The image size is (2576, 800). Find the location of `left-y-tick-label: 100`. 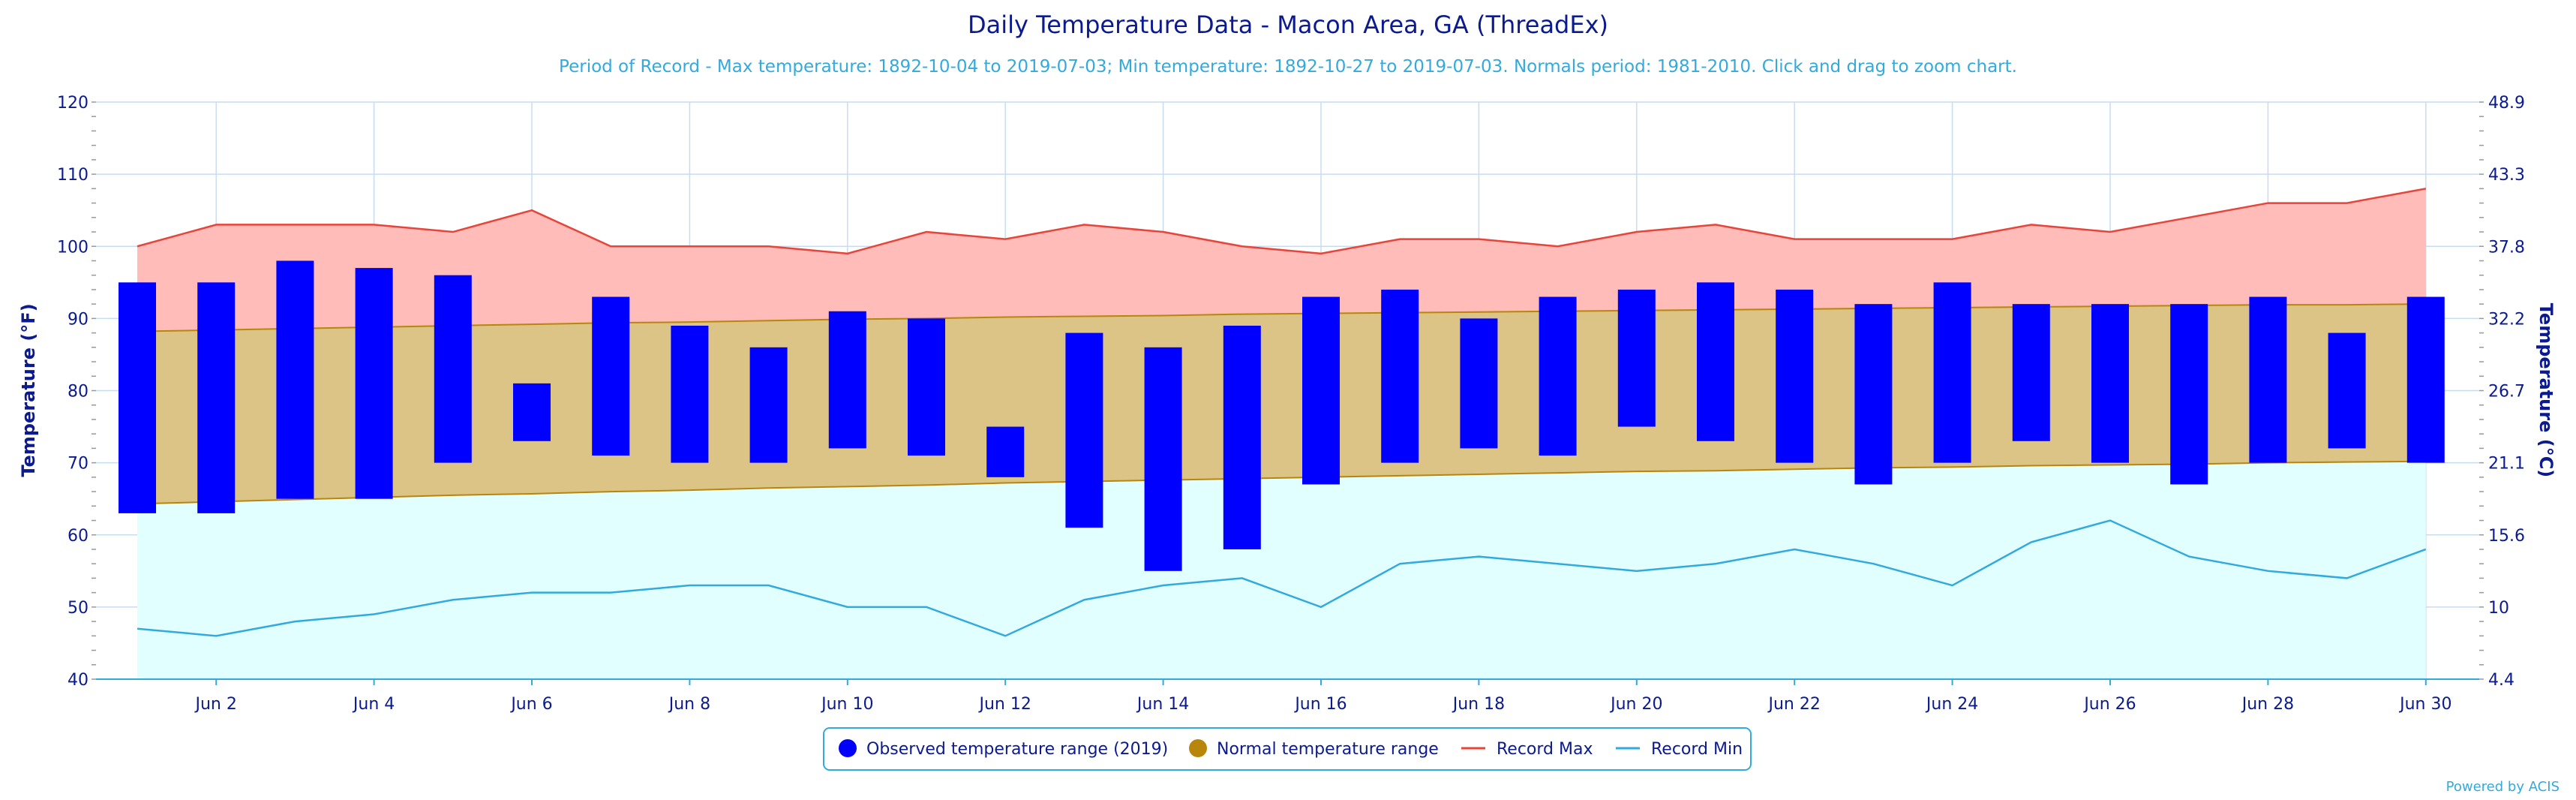

left-y-tick-label: 100 is located at coordinates (73, 247).